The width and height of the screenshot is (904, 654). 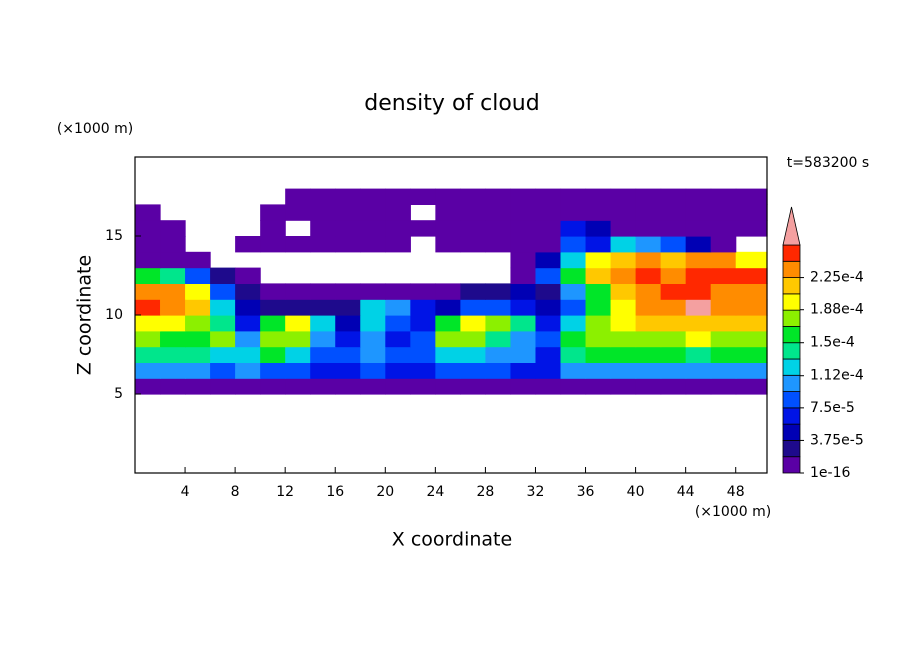 What do you see at coordinates (586, 492) in the screenshot?
I see `x-tick-label: 36` at bounding box center [586, 492].